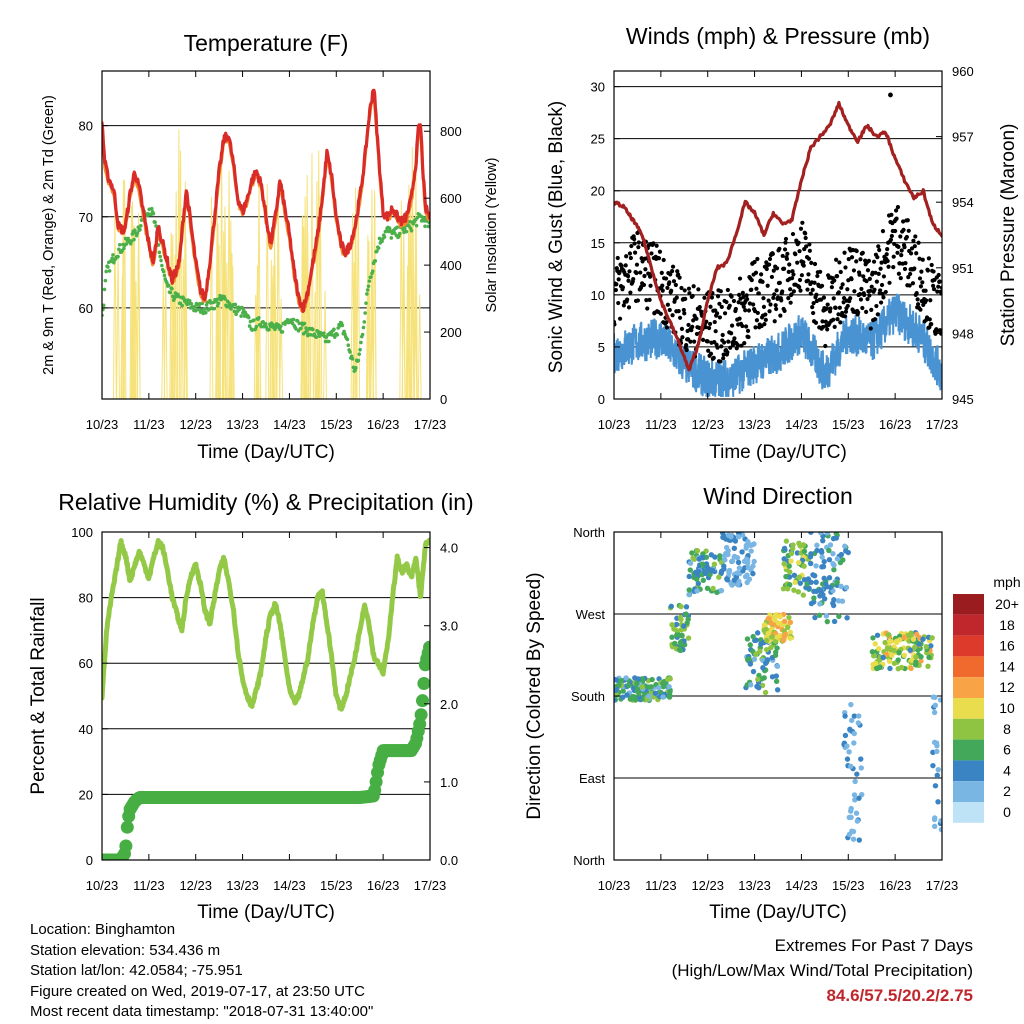  Describe the element at coordinates (942, 885) in the screenshot. I see `x-tick-label: 17/23` at that location.